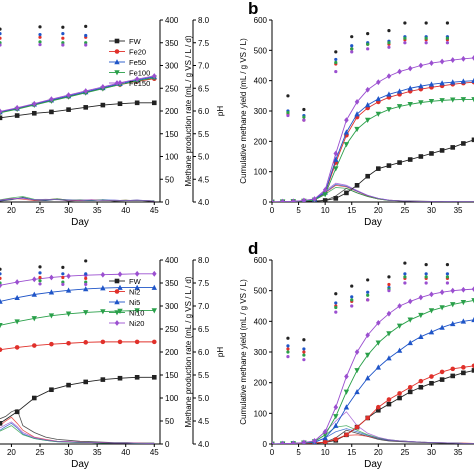 The image size is (474, 474). I want to click on ph-point-Fe20, so click(40, 37).